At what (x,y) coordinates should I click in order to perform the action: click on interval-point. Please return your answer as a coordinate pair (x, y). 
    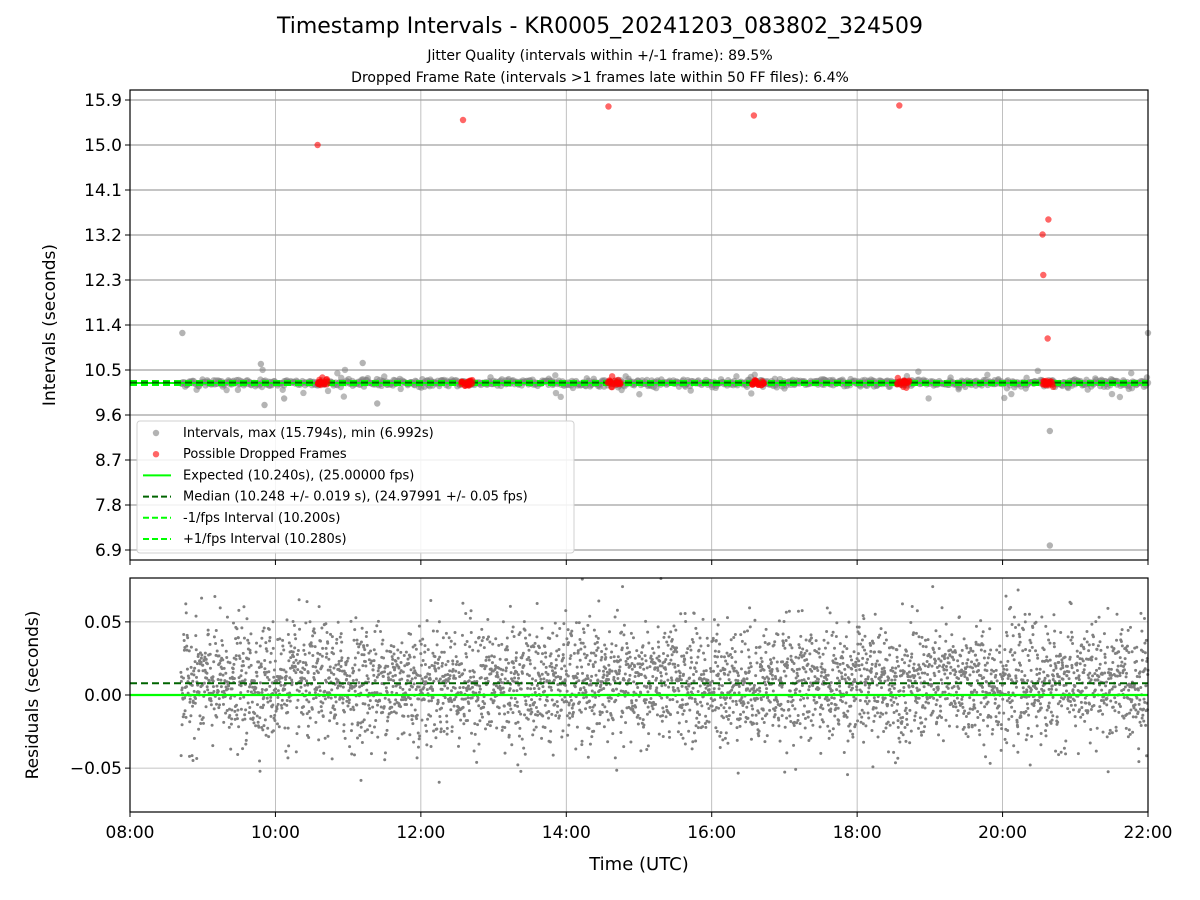
    Looking at the image, I should click on (1011, 394).